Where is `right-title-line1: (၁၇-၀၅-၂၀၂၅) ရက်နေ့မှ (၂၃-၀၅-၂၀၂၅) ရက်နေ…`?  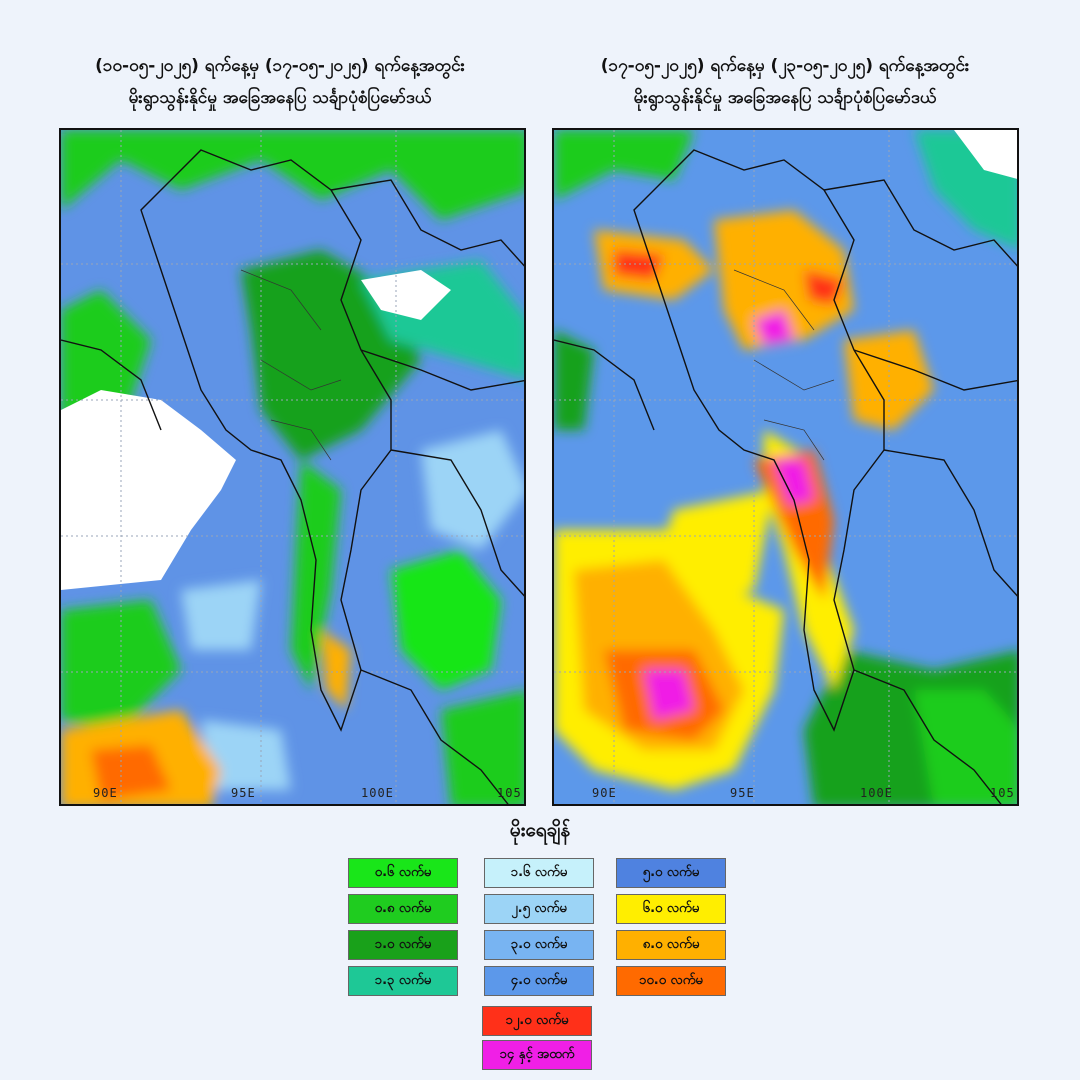
right-title-line1: (၁၇-၀၅-၂၀၂၅) ရက်နေ့မှ (၂၃-၀၅-၂၀၂၅) ရက်နေ… is located at coordinates (785, 66).